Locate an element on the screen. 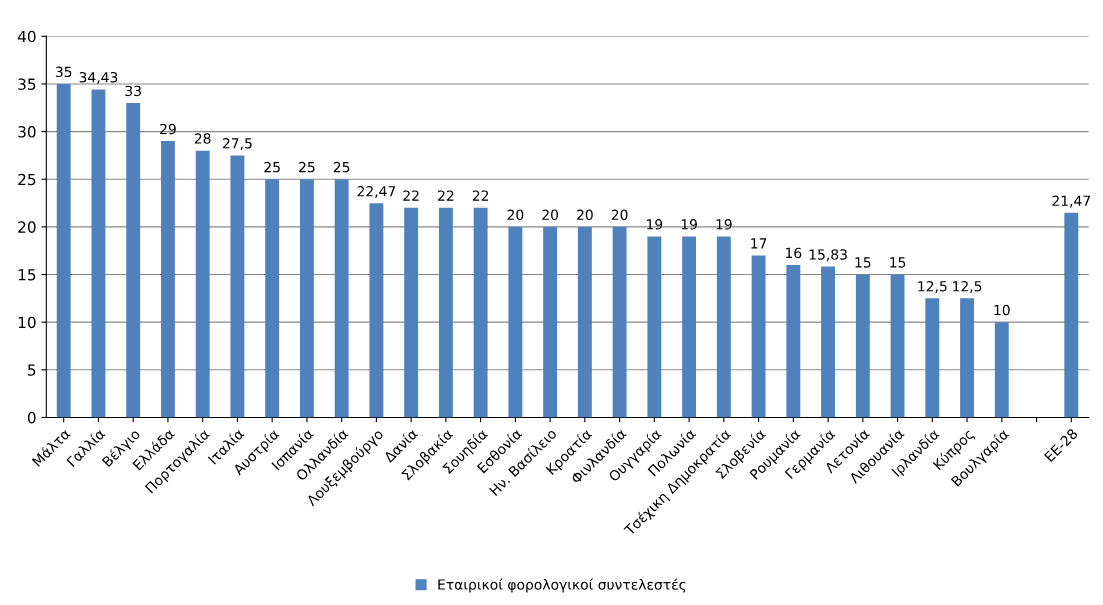  y-tick-label: 40 is located at coordinates (26, 36).